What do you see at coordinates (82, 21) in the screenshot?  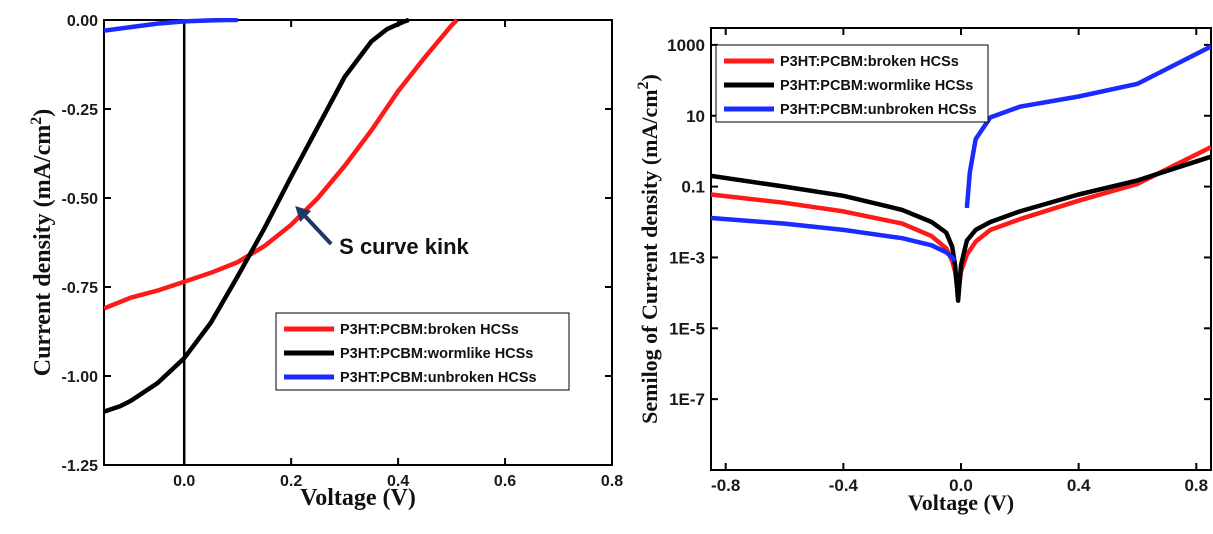 I see `y-tick-label: 0.00` at bounding box center [82, 21].